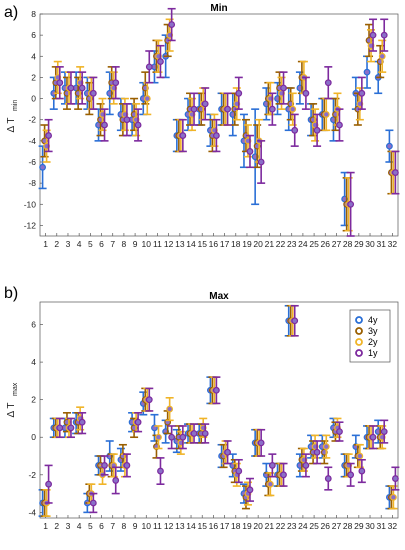 This screenshot has height=550, width=405. What do you see at coordinates (33, 14) in the screenshot?
I see `y-tick-label: 8` at bounding box center [33, 14].